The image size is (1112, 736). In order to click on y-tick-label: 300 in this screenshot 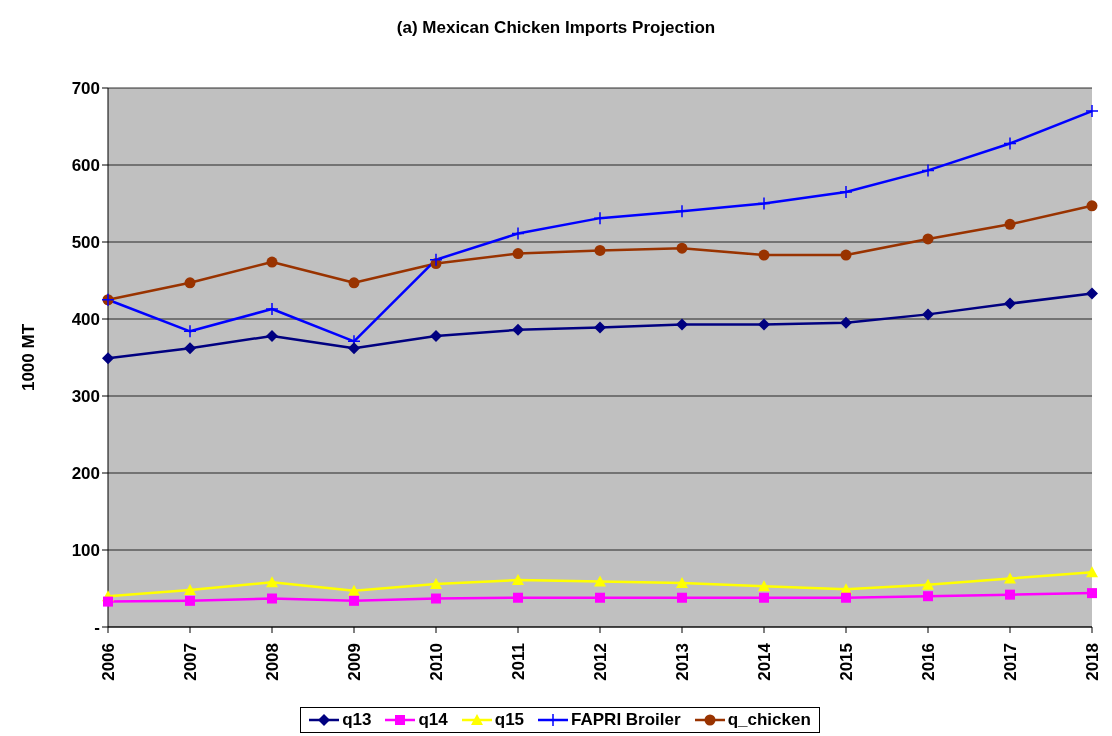, I will do `click(85, 397)`.